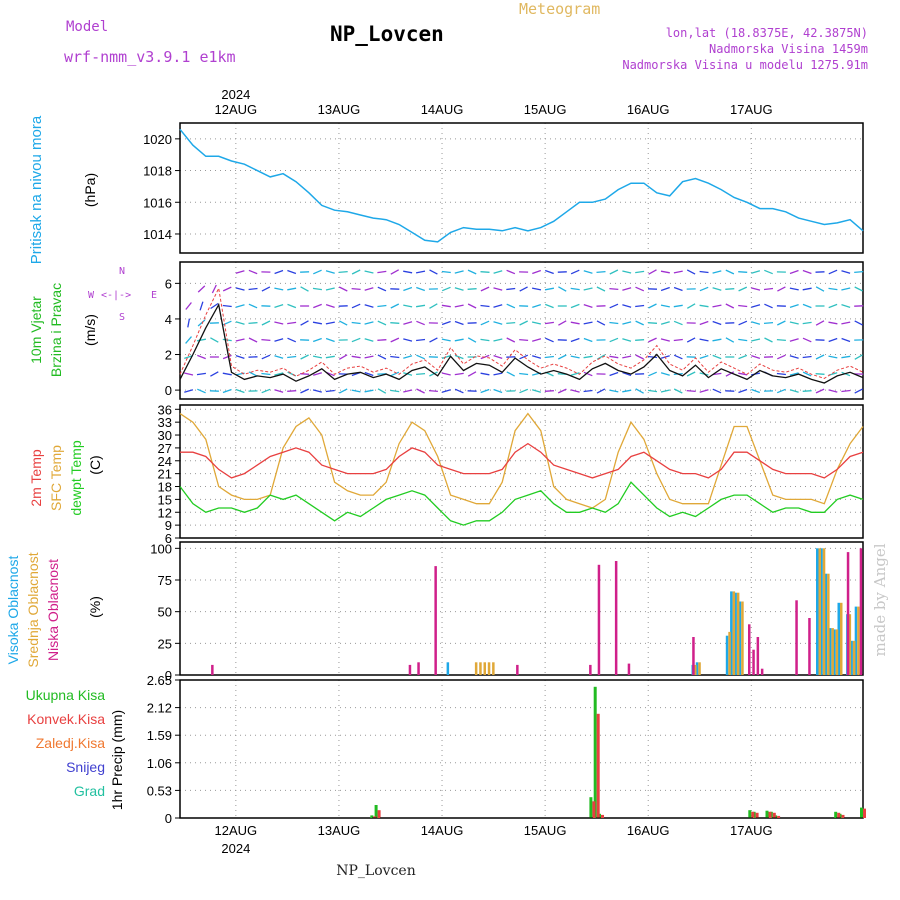 This screenshot has width=900, height=900. I want to click on compass-e: E, so click(154, 295).